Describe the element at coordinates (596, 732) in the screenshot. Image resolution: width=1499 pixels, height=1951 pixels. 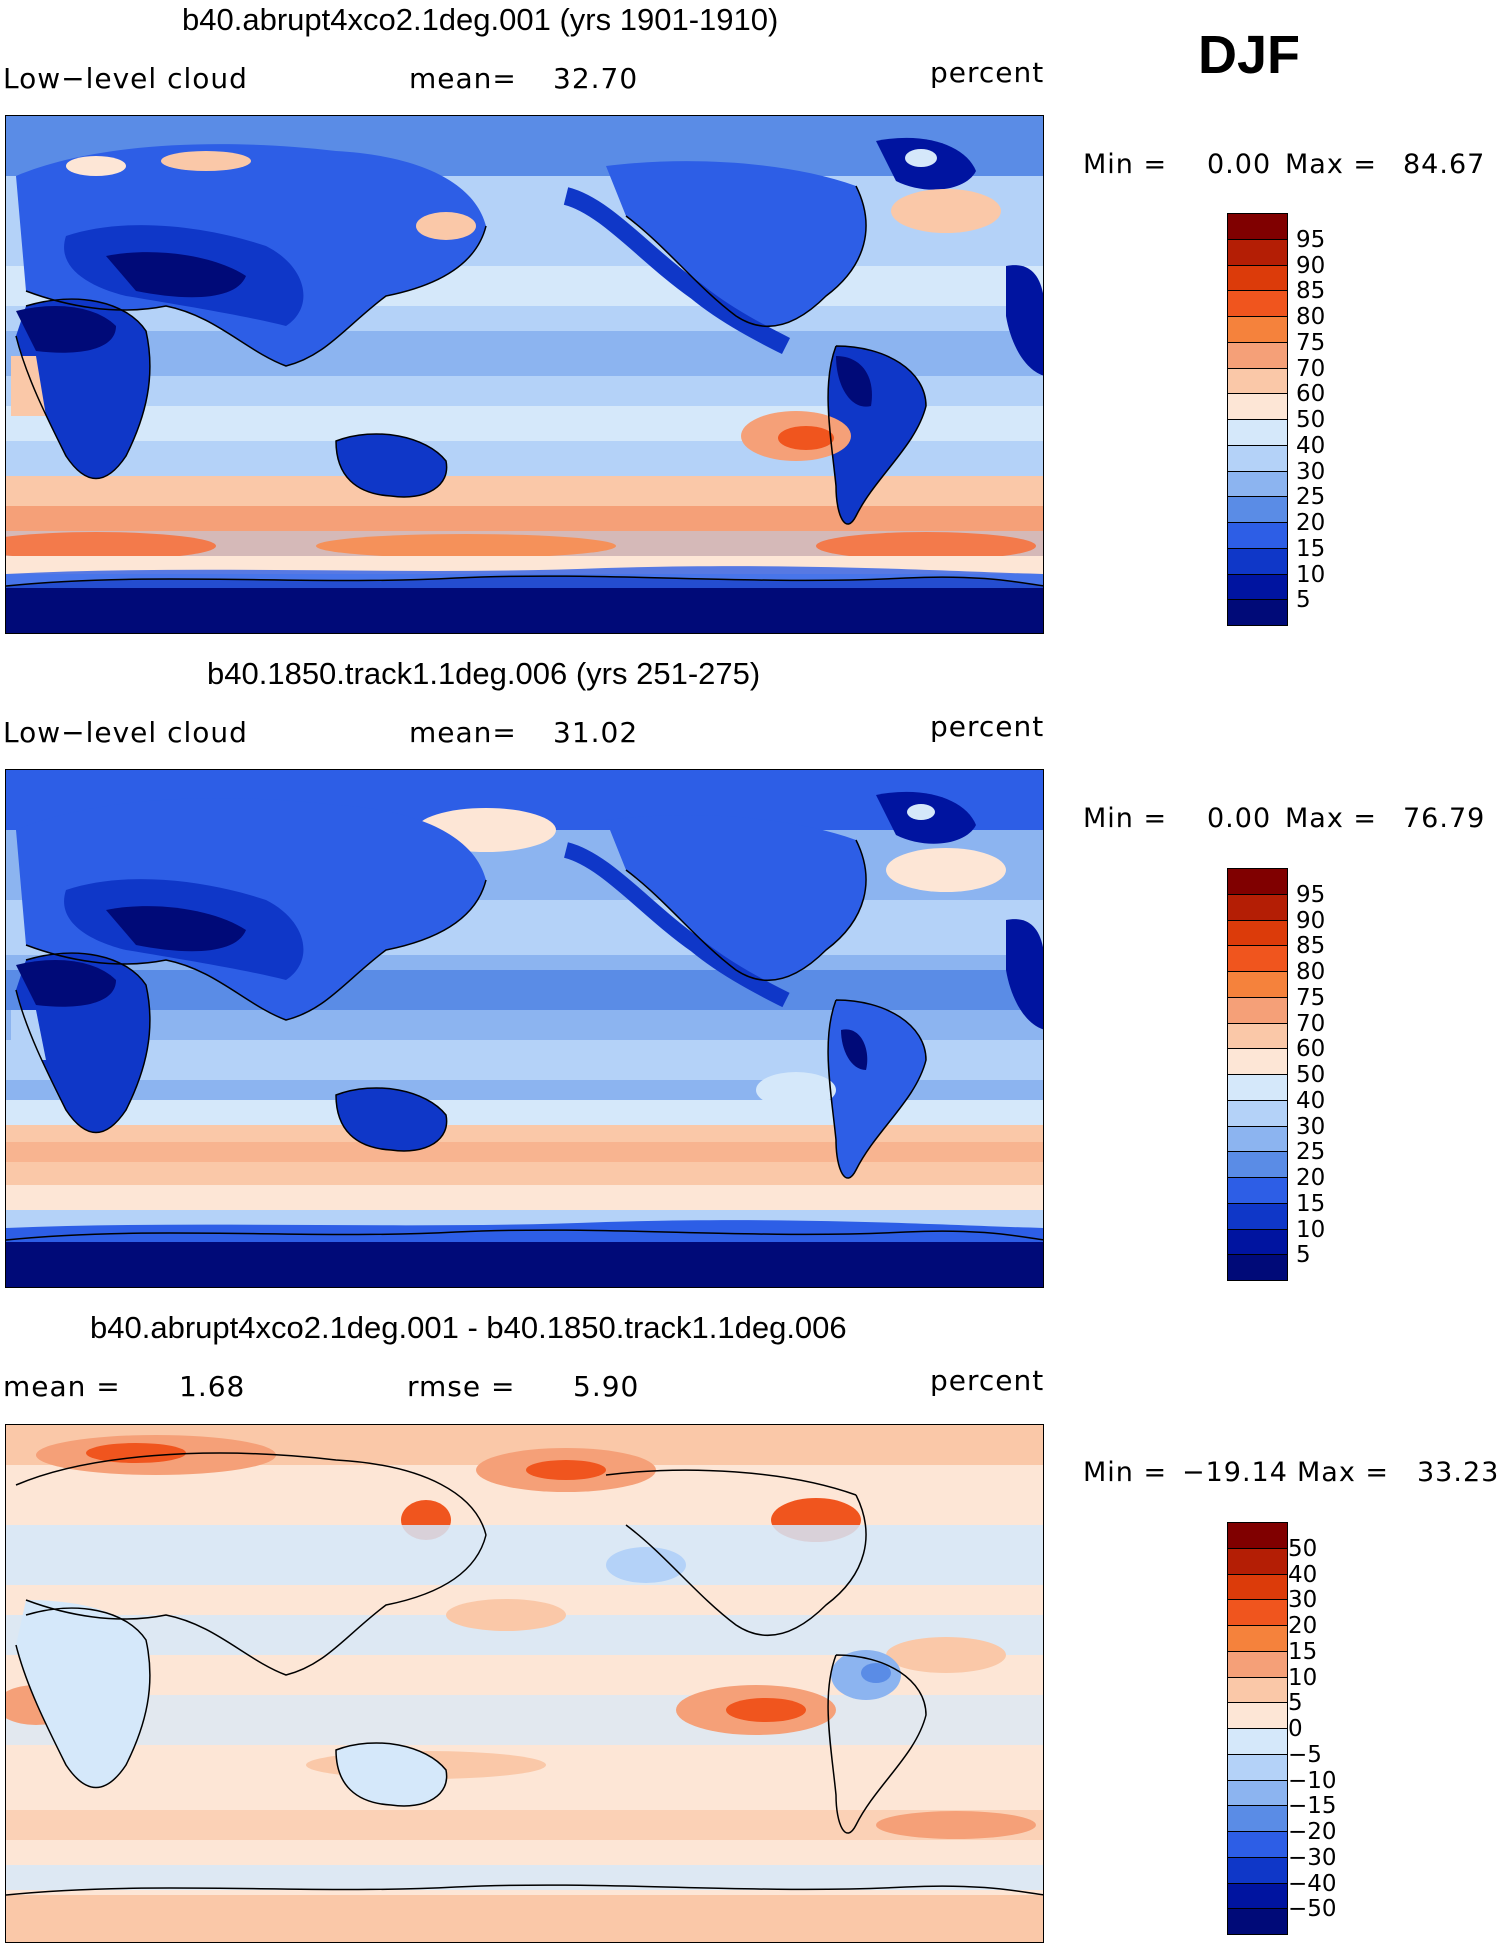
I see `panel-2-mean-value: 31.02` at that location.